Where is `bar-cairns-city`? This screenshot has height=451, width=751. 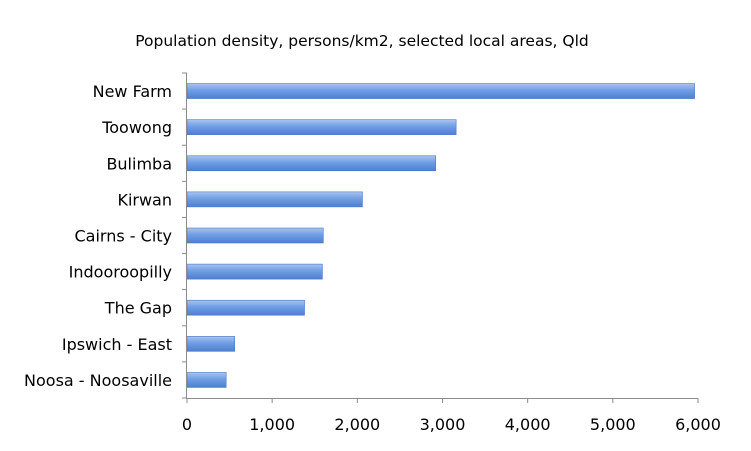 bar-cairns-city is located at coordinates (255, 235).